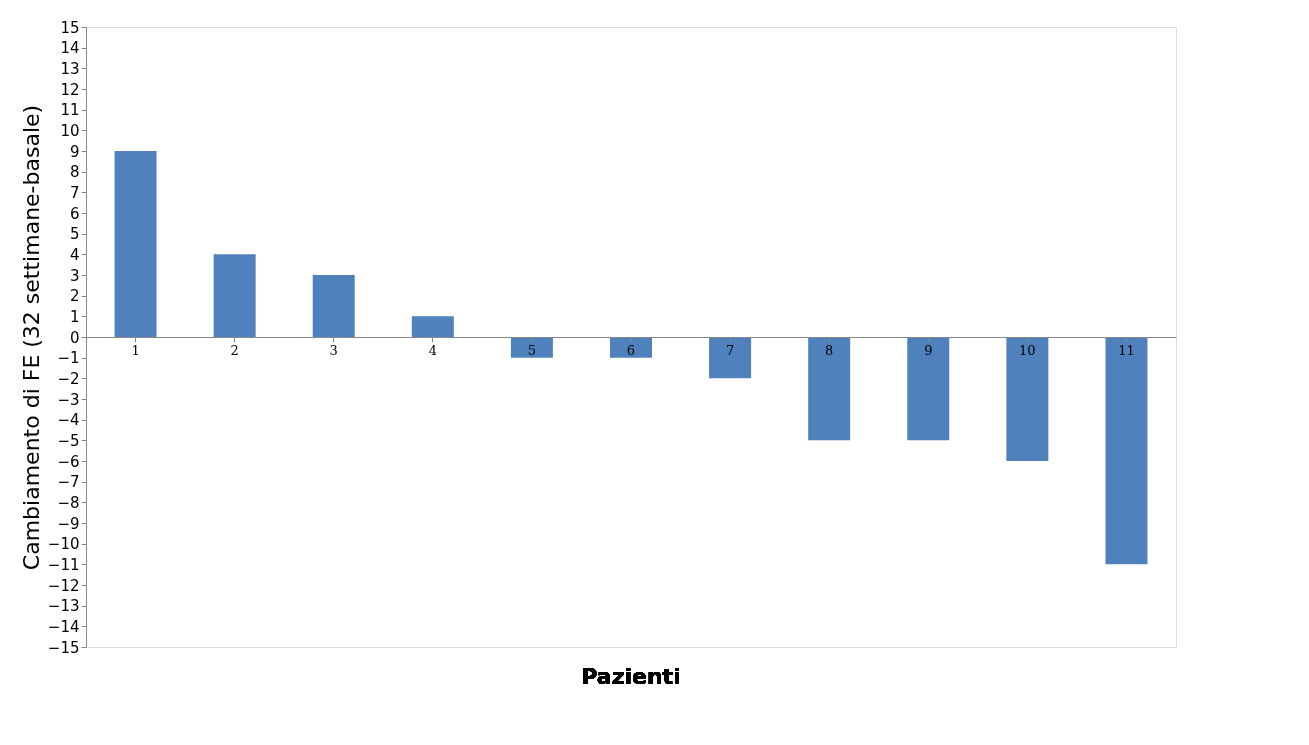  I want to click on y-tick-label: −10, so click(63, 544).